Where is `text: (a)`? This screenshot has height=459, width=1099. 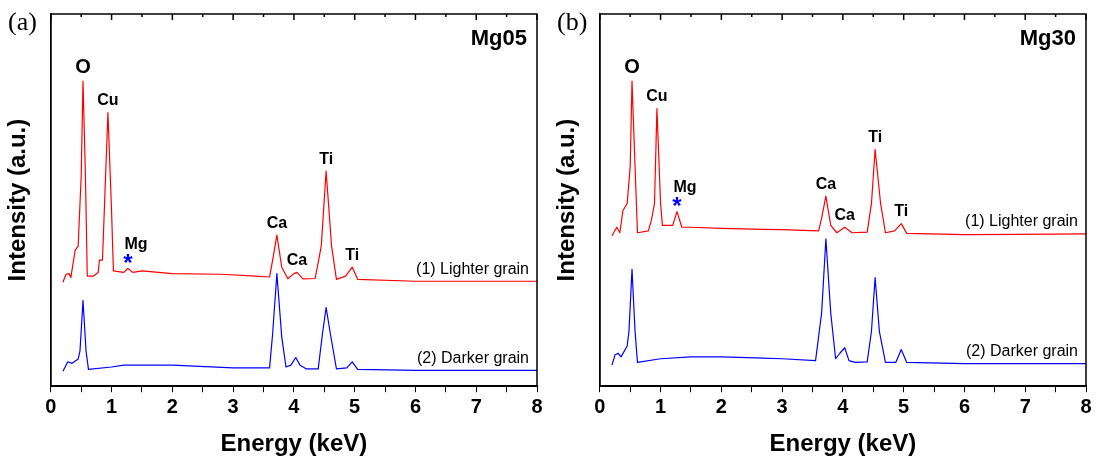
text: (a) is located at coordinates (22, 21).